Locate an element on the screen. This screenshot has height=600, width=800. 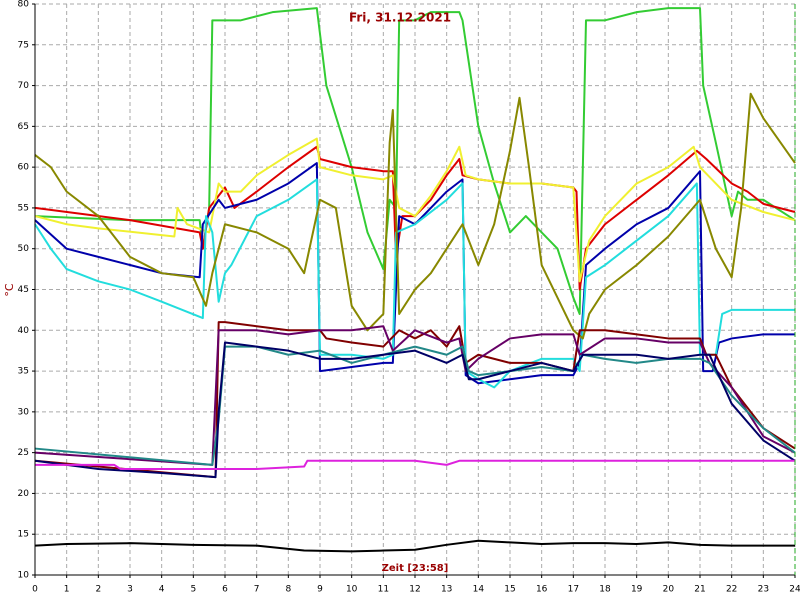
x-tick-label: 20 is located at coordinates (669, 590).